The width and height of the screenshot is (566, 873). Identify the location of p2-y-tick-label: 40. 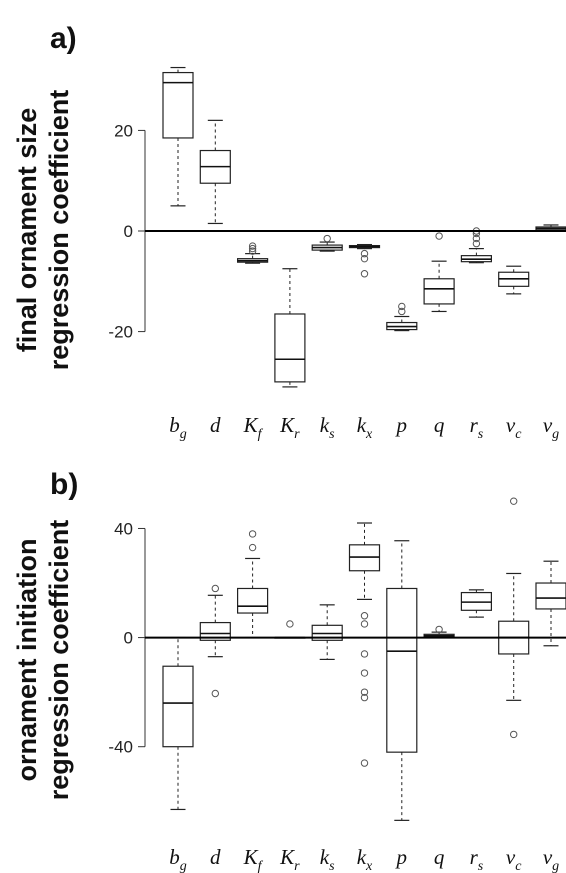
(123, 528).